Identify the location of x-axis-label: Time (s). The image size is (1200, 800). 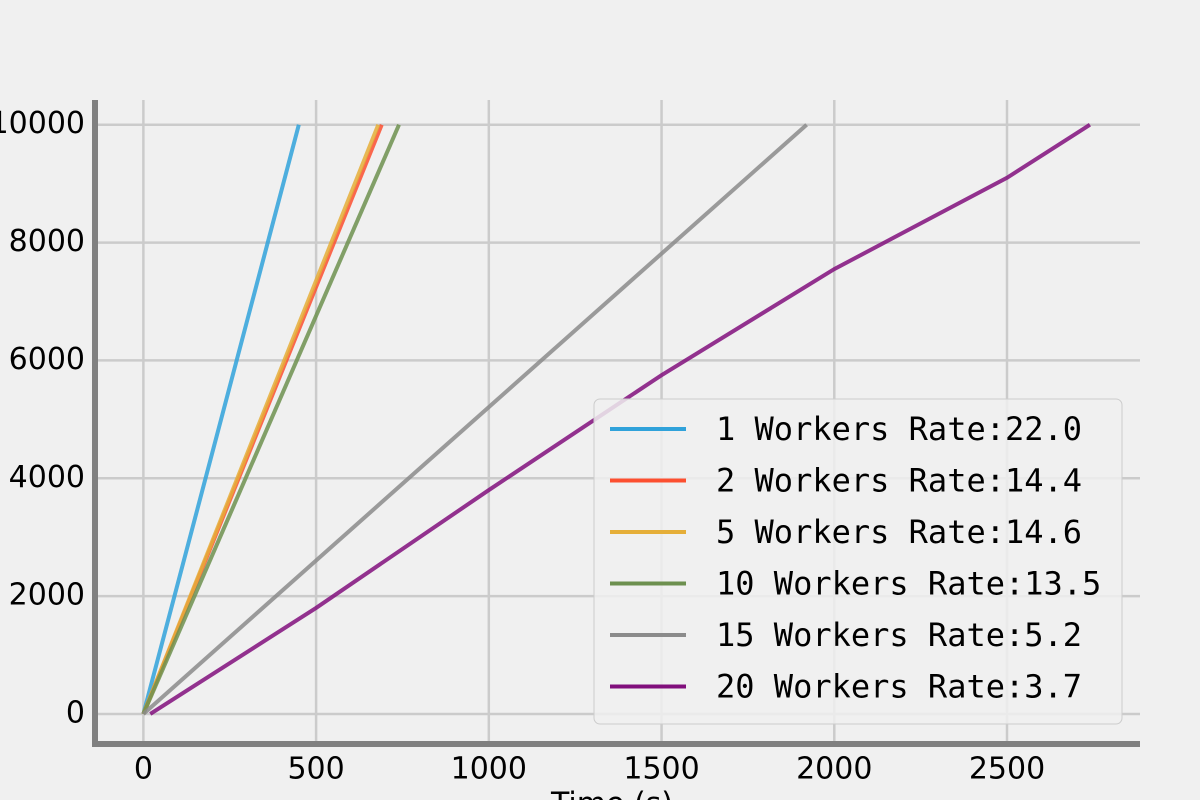
(611, 793).